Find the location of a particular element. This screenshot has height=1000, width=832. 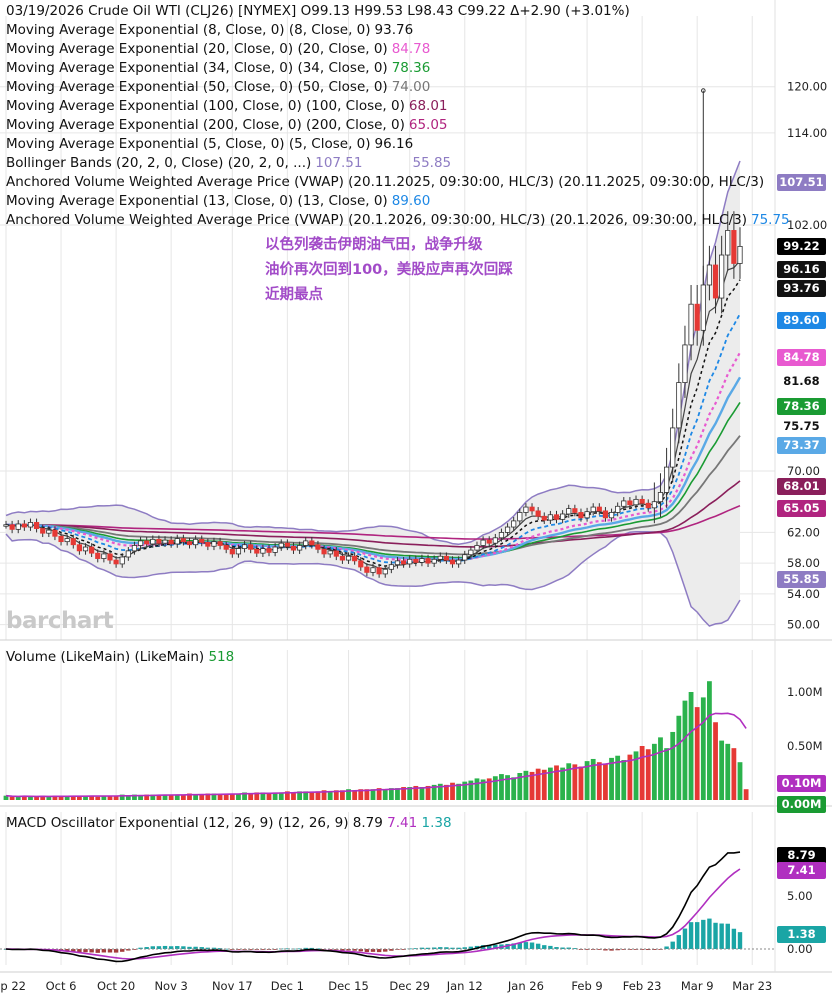

legend-value: 65.05 is located at coordinates (428, 125).